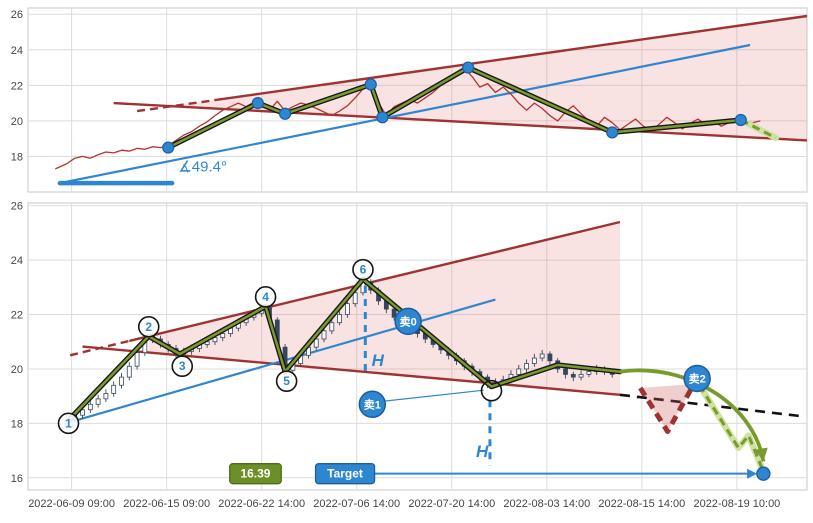  I want to click on x-axis-label: 2022-07-20 14:00, so click(451, 504).